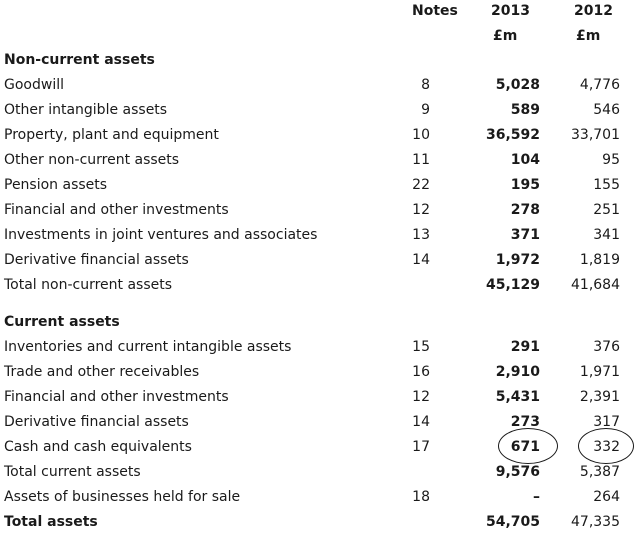 The width and height of the screenshot is (640, 538). Describe the element at coordinates (588, 36) in the screenshot. I see `unit-2012-header: £m` at that location.